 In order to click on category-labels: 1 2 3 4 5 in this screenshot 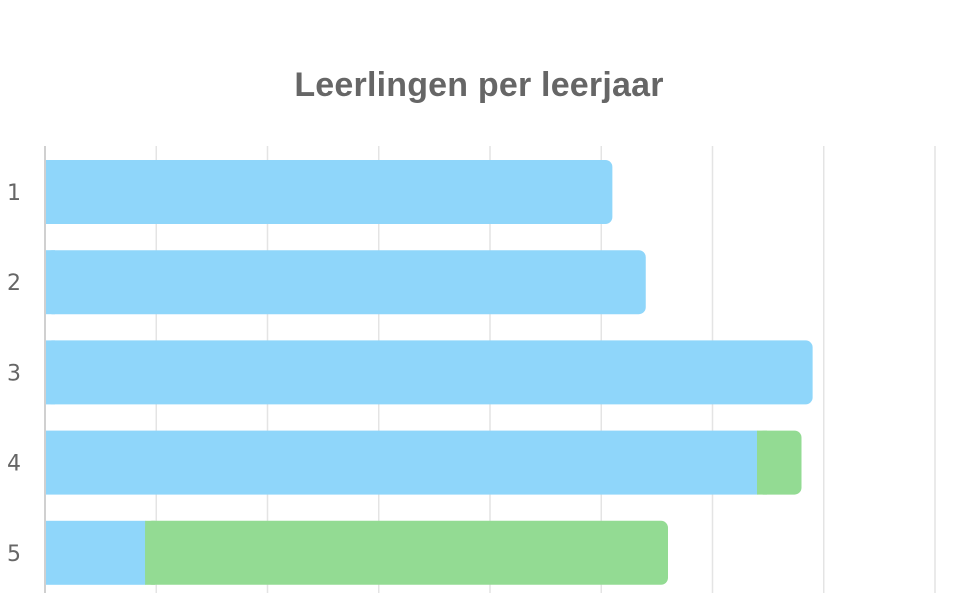, I will do `click(14, 374)`.